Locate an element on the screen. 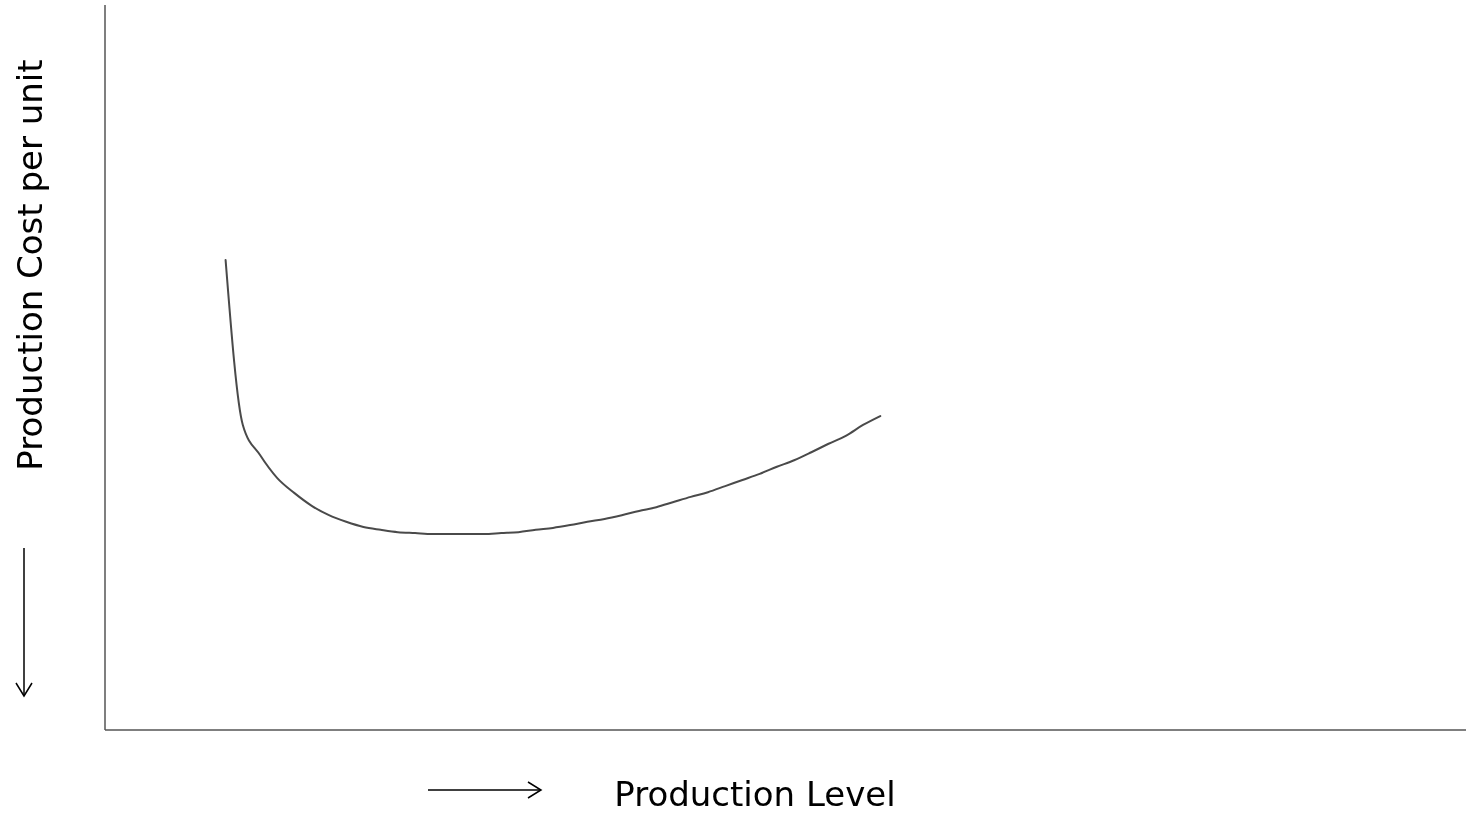  y-axis-title: Production Cost per unit is located at coordinates (30, 265).